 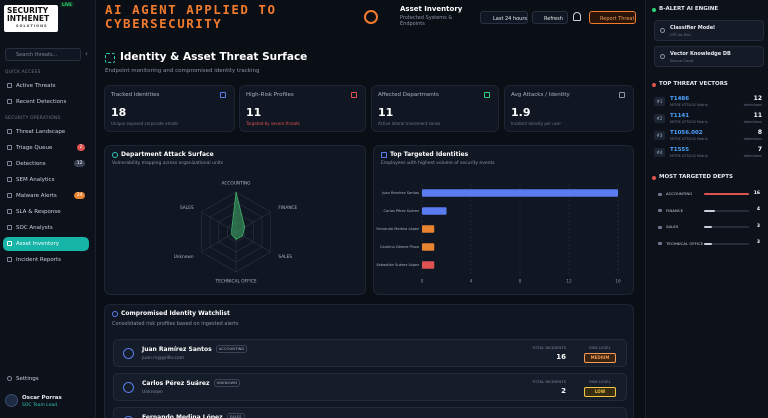 What do you see at coordinates (536, 123) in the screenshot?
I see `stat-note: Incident density per user` at bounding box center [536, 123].